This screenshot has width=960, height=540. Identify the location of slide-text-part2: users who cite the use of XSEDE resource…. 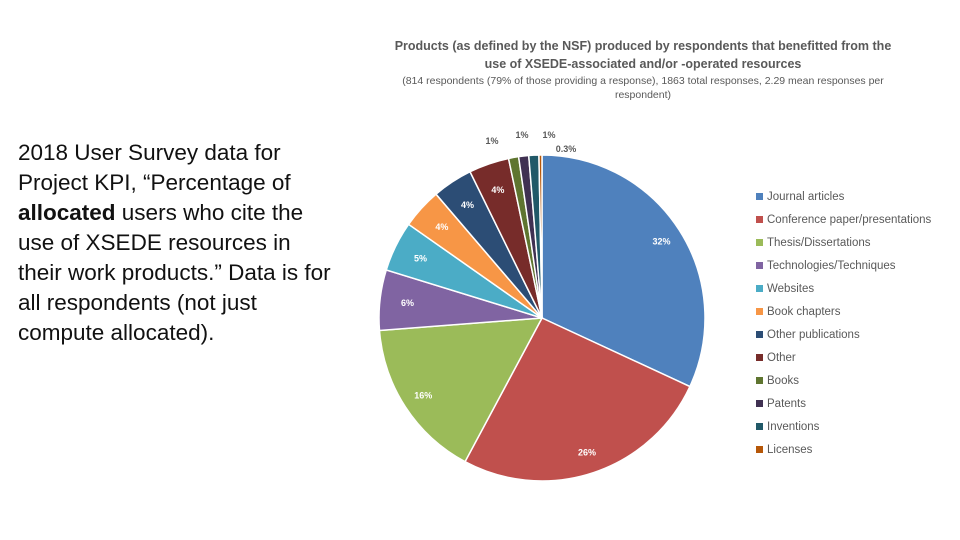
(174, 272).